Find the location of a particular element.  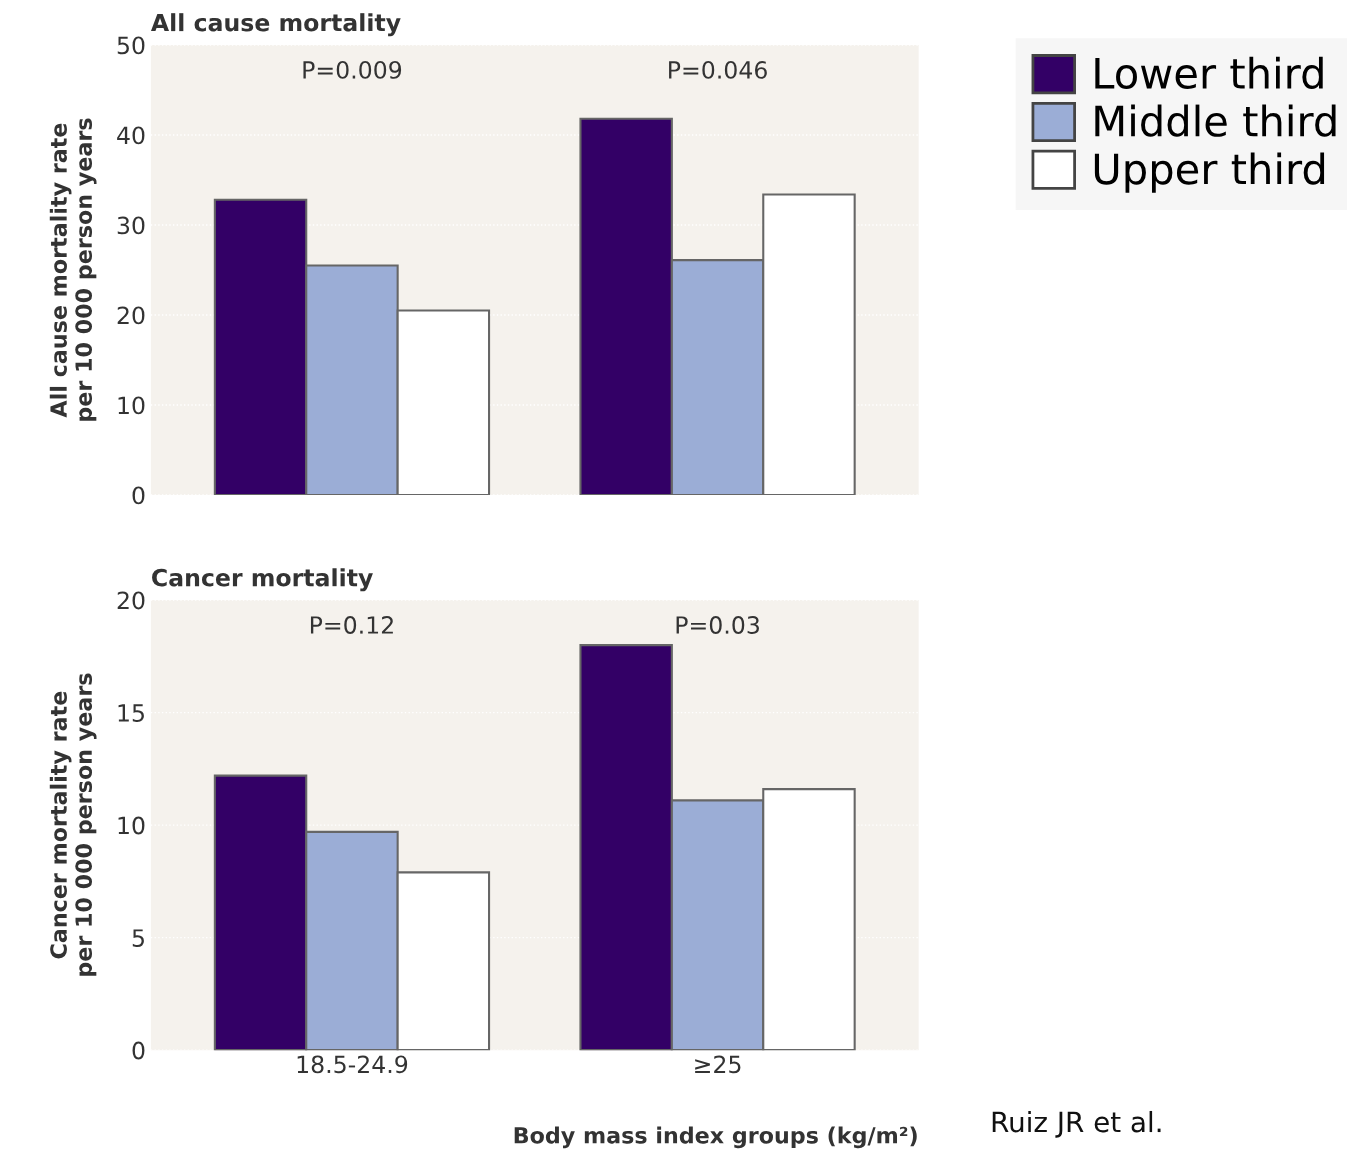

y-tick-label: 50 is located at coordinates (131, 45).